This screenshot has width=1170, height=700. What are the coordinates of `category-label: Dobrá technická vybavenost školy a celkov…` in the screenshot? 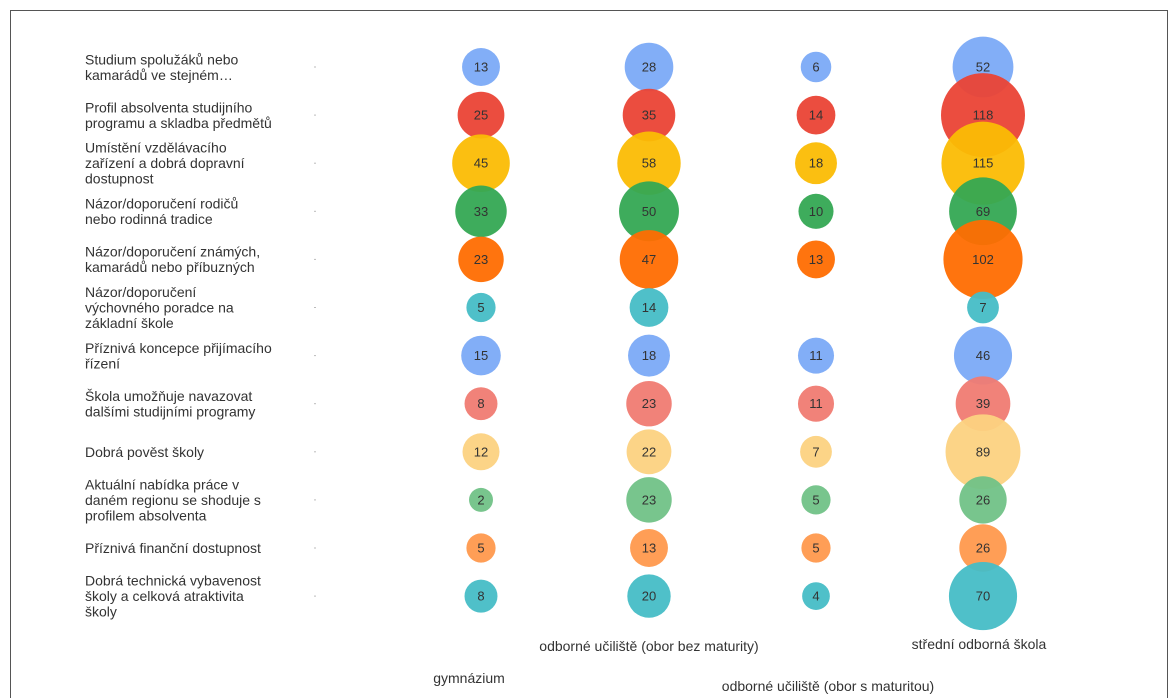 It's located at (173, 596).